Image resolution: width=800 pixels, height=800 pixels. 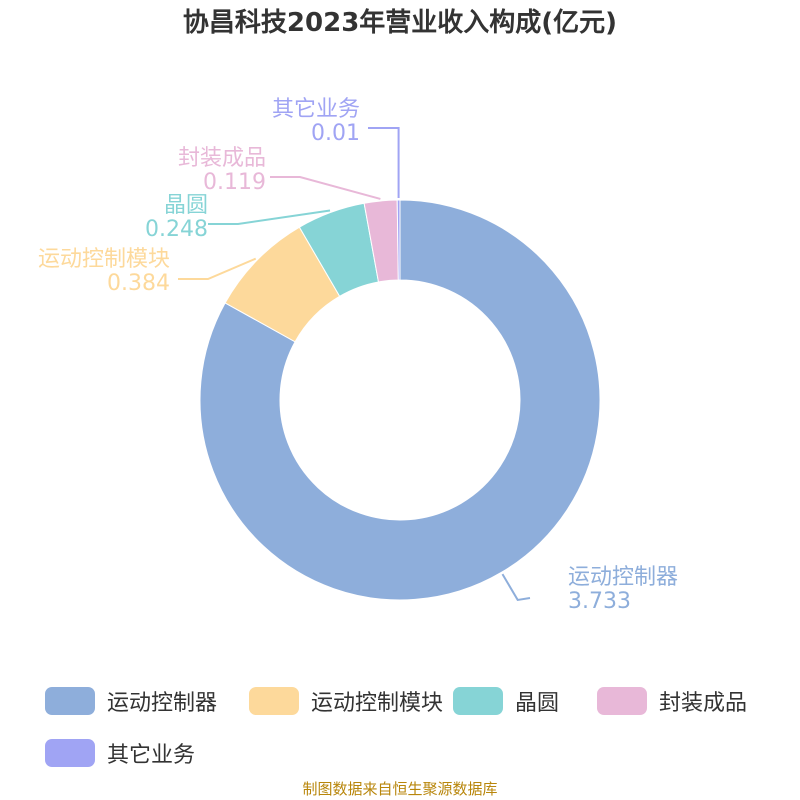 What do you see at coordinates (400, 789) in the screenshot?
I see `source-note: 制图数据来自恒生聚源数据库` at bounding box center [400, 789].